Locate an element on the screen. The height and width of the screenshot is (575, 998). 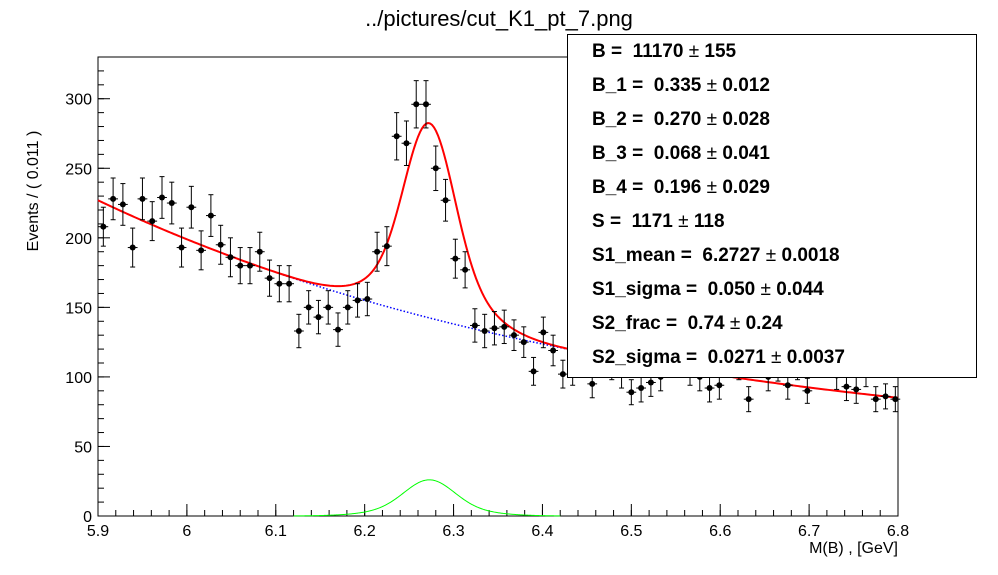
chart-title: ../pictures/cut_K1_pt_7.png is located at coordinates (499, 18).